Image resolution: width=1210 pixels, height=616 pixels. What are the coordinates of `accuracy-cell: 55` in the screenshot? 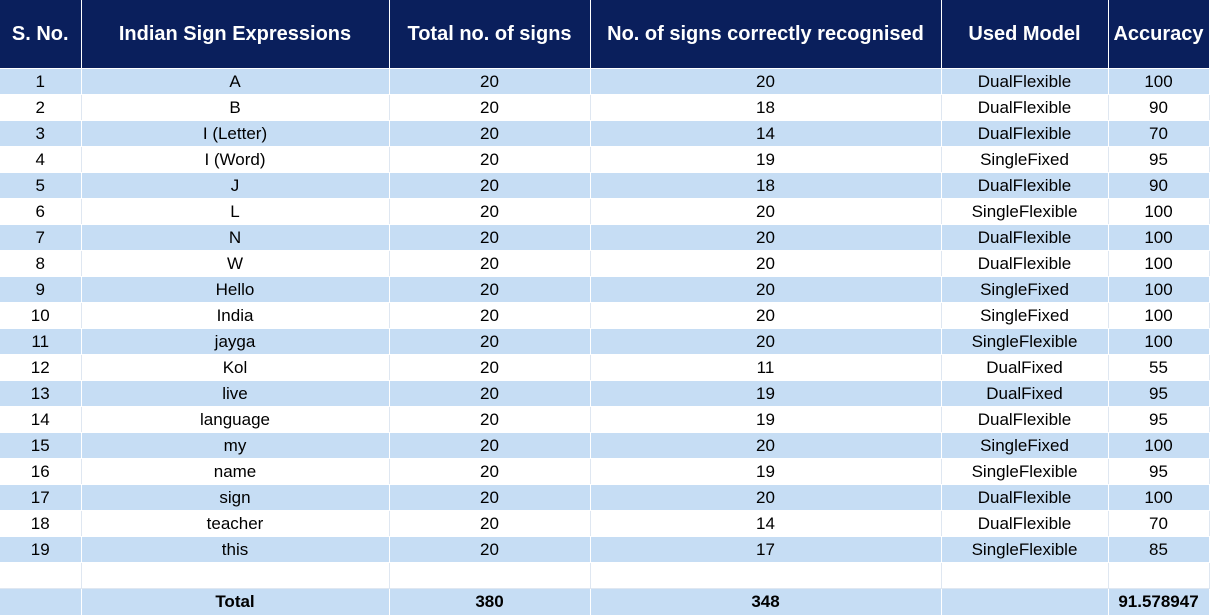 It's located at (1159, 367).